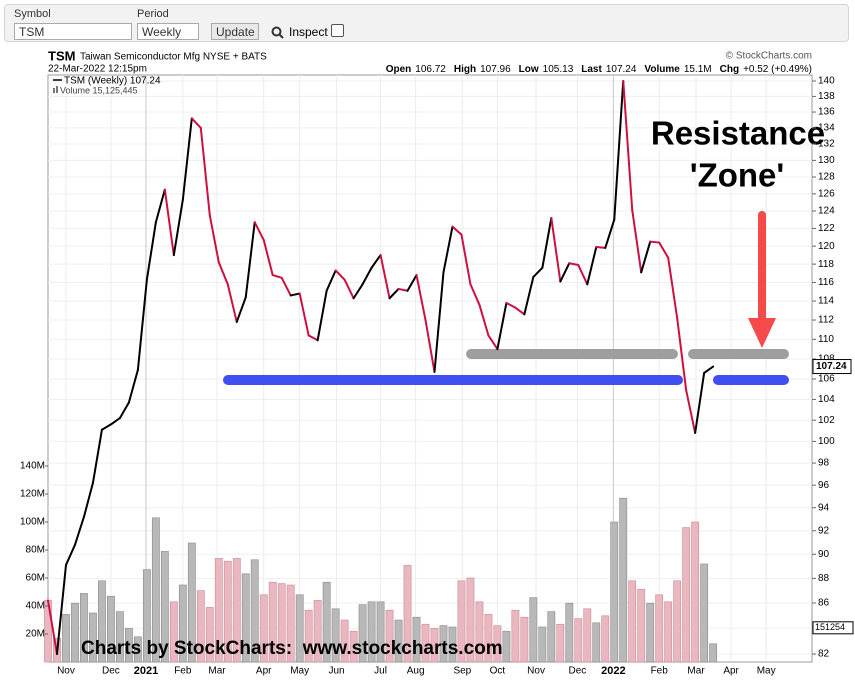 Image resolution: width=855 pixels, height=680 pixels. I want to click on x-tick-label: Feb, so click(660, 671).